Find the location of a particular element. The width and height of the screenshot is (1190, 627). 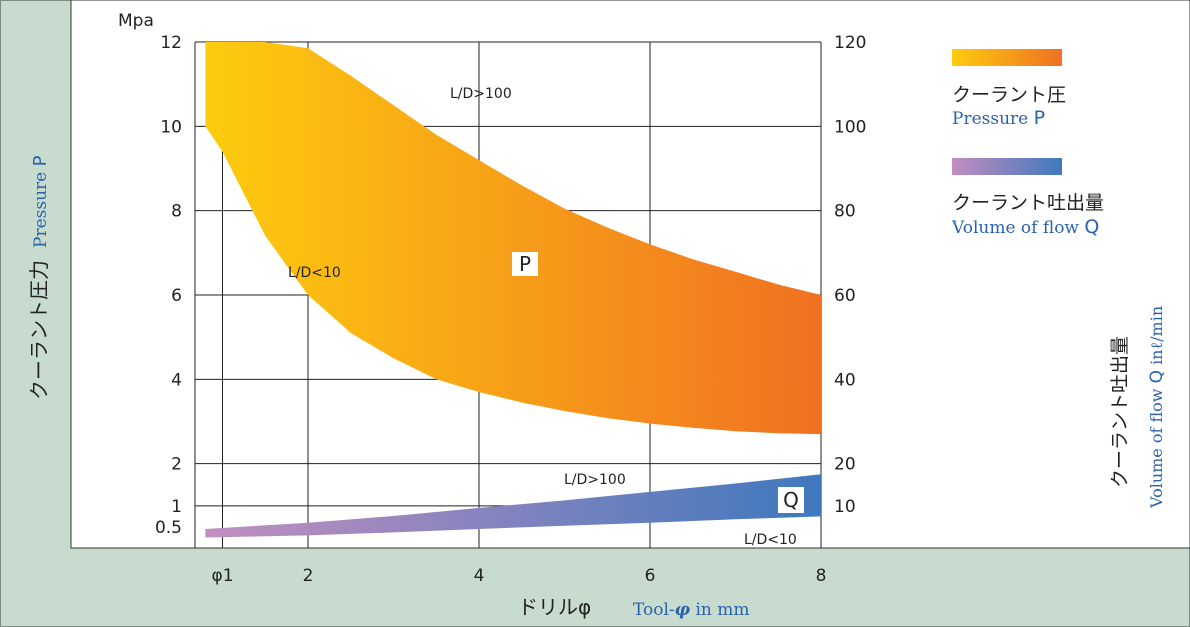

legend-pressure-jp: クーラント圧 is located at coordinates (1009, 95).